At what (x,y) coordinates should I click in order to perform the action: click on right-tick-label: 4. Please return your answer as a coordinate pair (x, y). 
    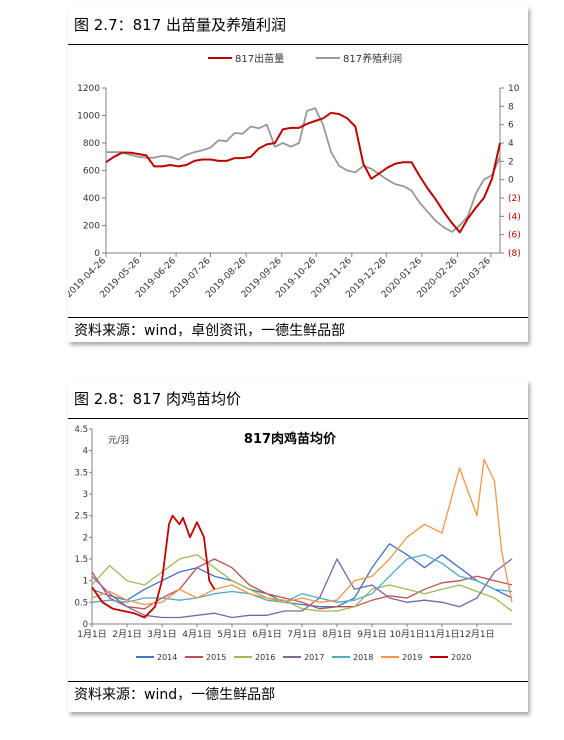
    Looking at the image, I should click on (511, 144).